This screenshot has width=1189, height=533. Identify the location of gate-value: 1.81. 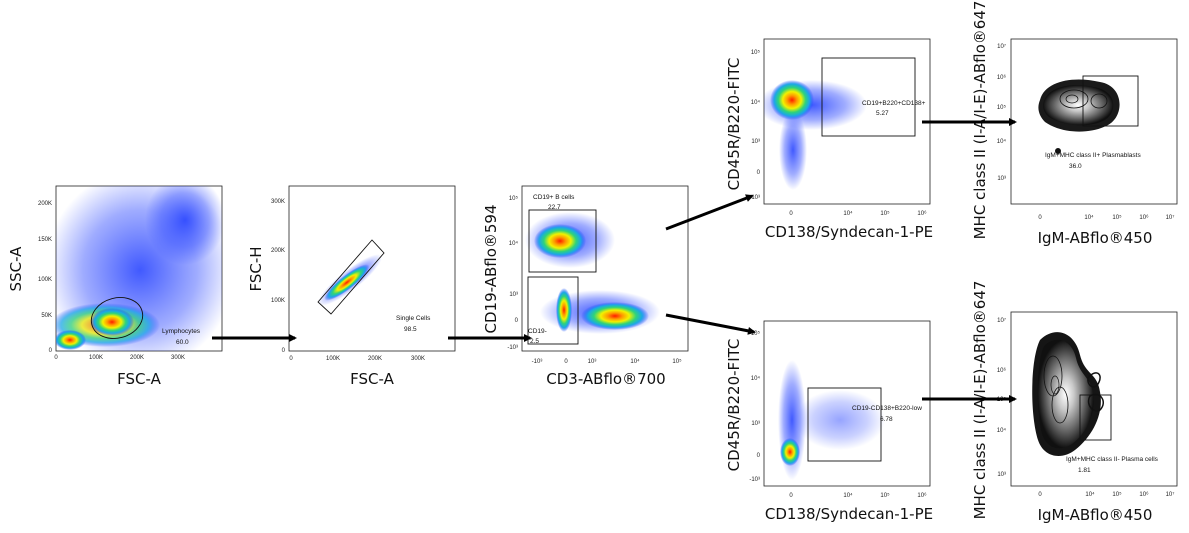
(1084, 470).